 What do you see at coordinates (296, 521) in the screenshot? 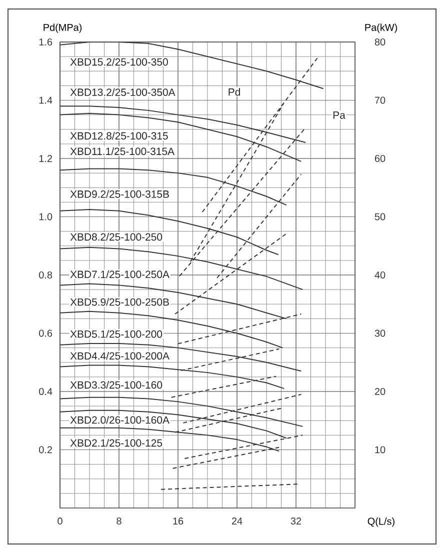
I see `x-tick-label: 32` at bounding box center [296, 521].